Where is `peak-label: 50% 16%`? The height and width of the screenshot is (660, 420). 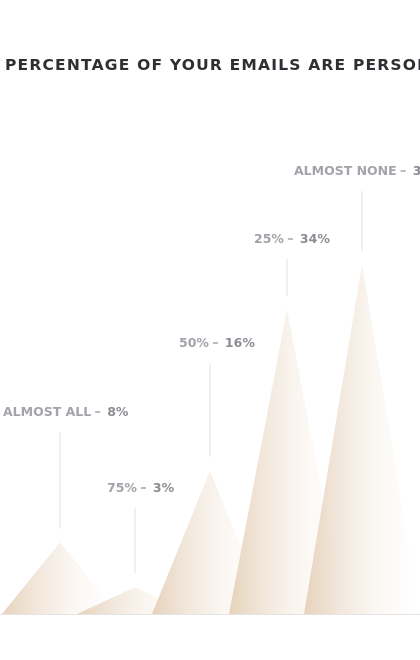 peak-label: 50% 16% is located at coordinates (217, 342).